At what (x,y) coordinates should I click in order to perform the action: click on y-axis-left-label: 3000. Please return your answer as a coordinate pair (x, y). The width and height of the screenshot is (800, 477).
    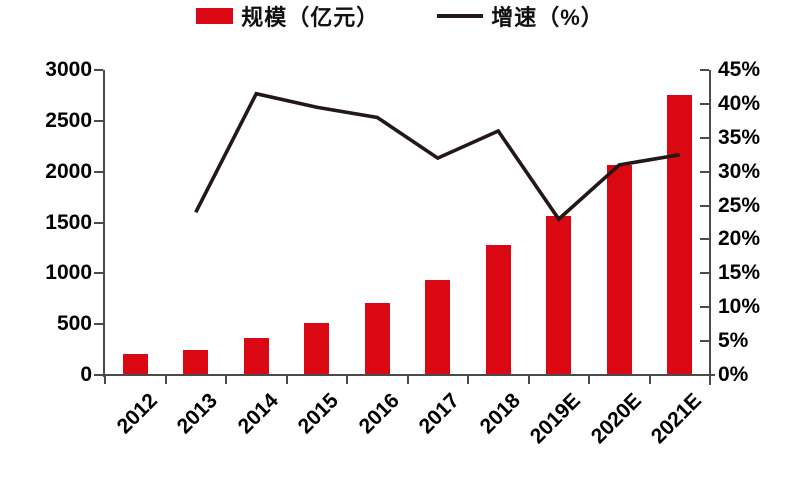
    Looking at the image, I should click on (68, 69).